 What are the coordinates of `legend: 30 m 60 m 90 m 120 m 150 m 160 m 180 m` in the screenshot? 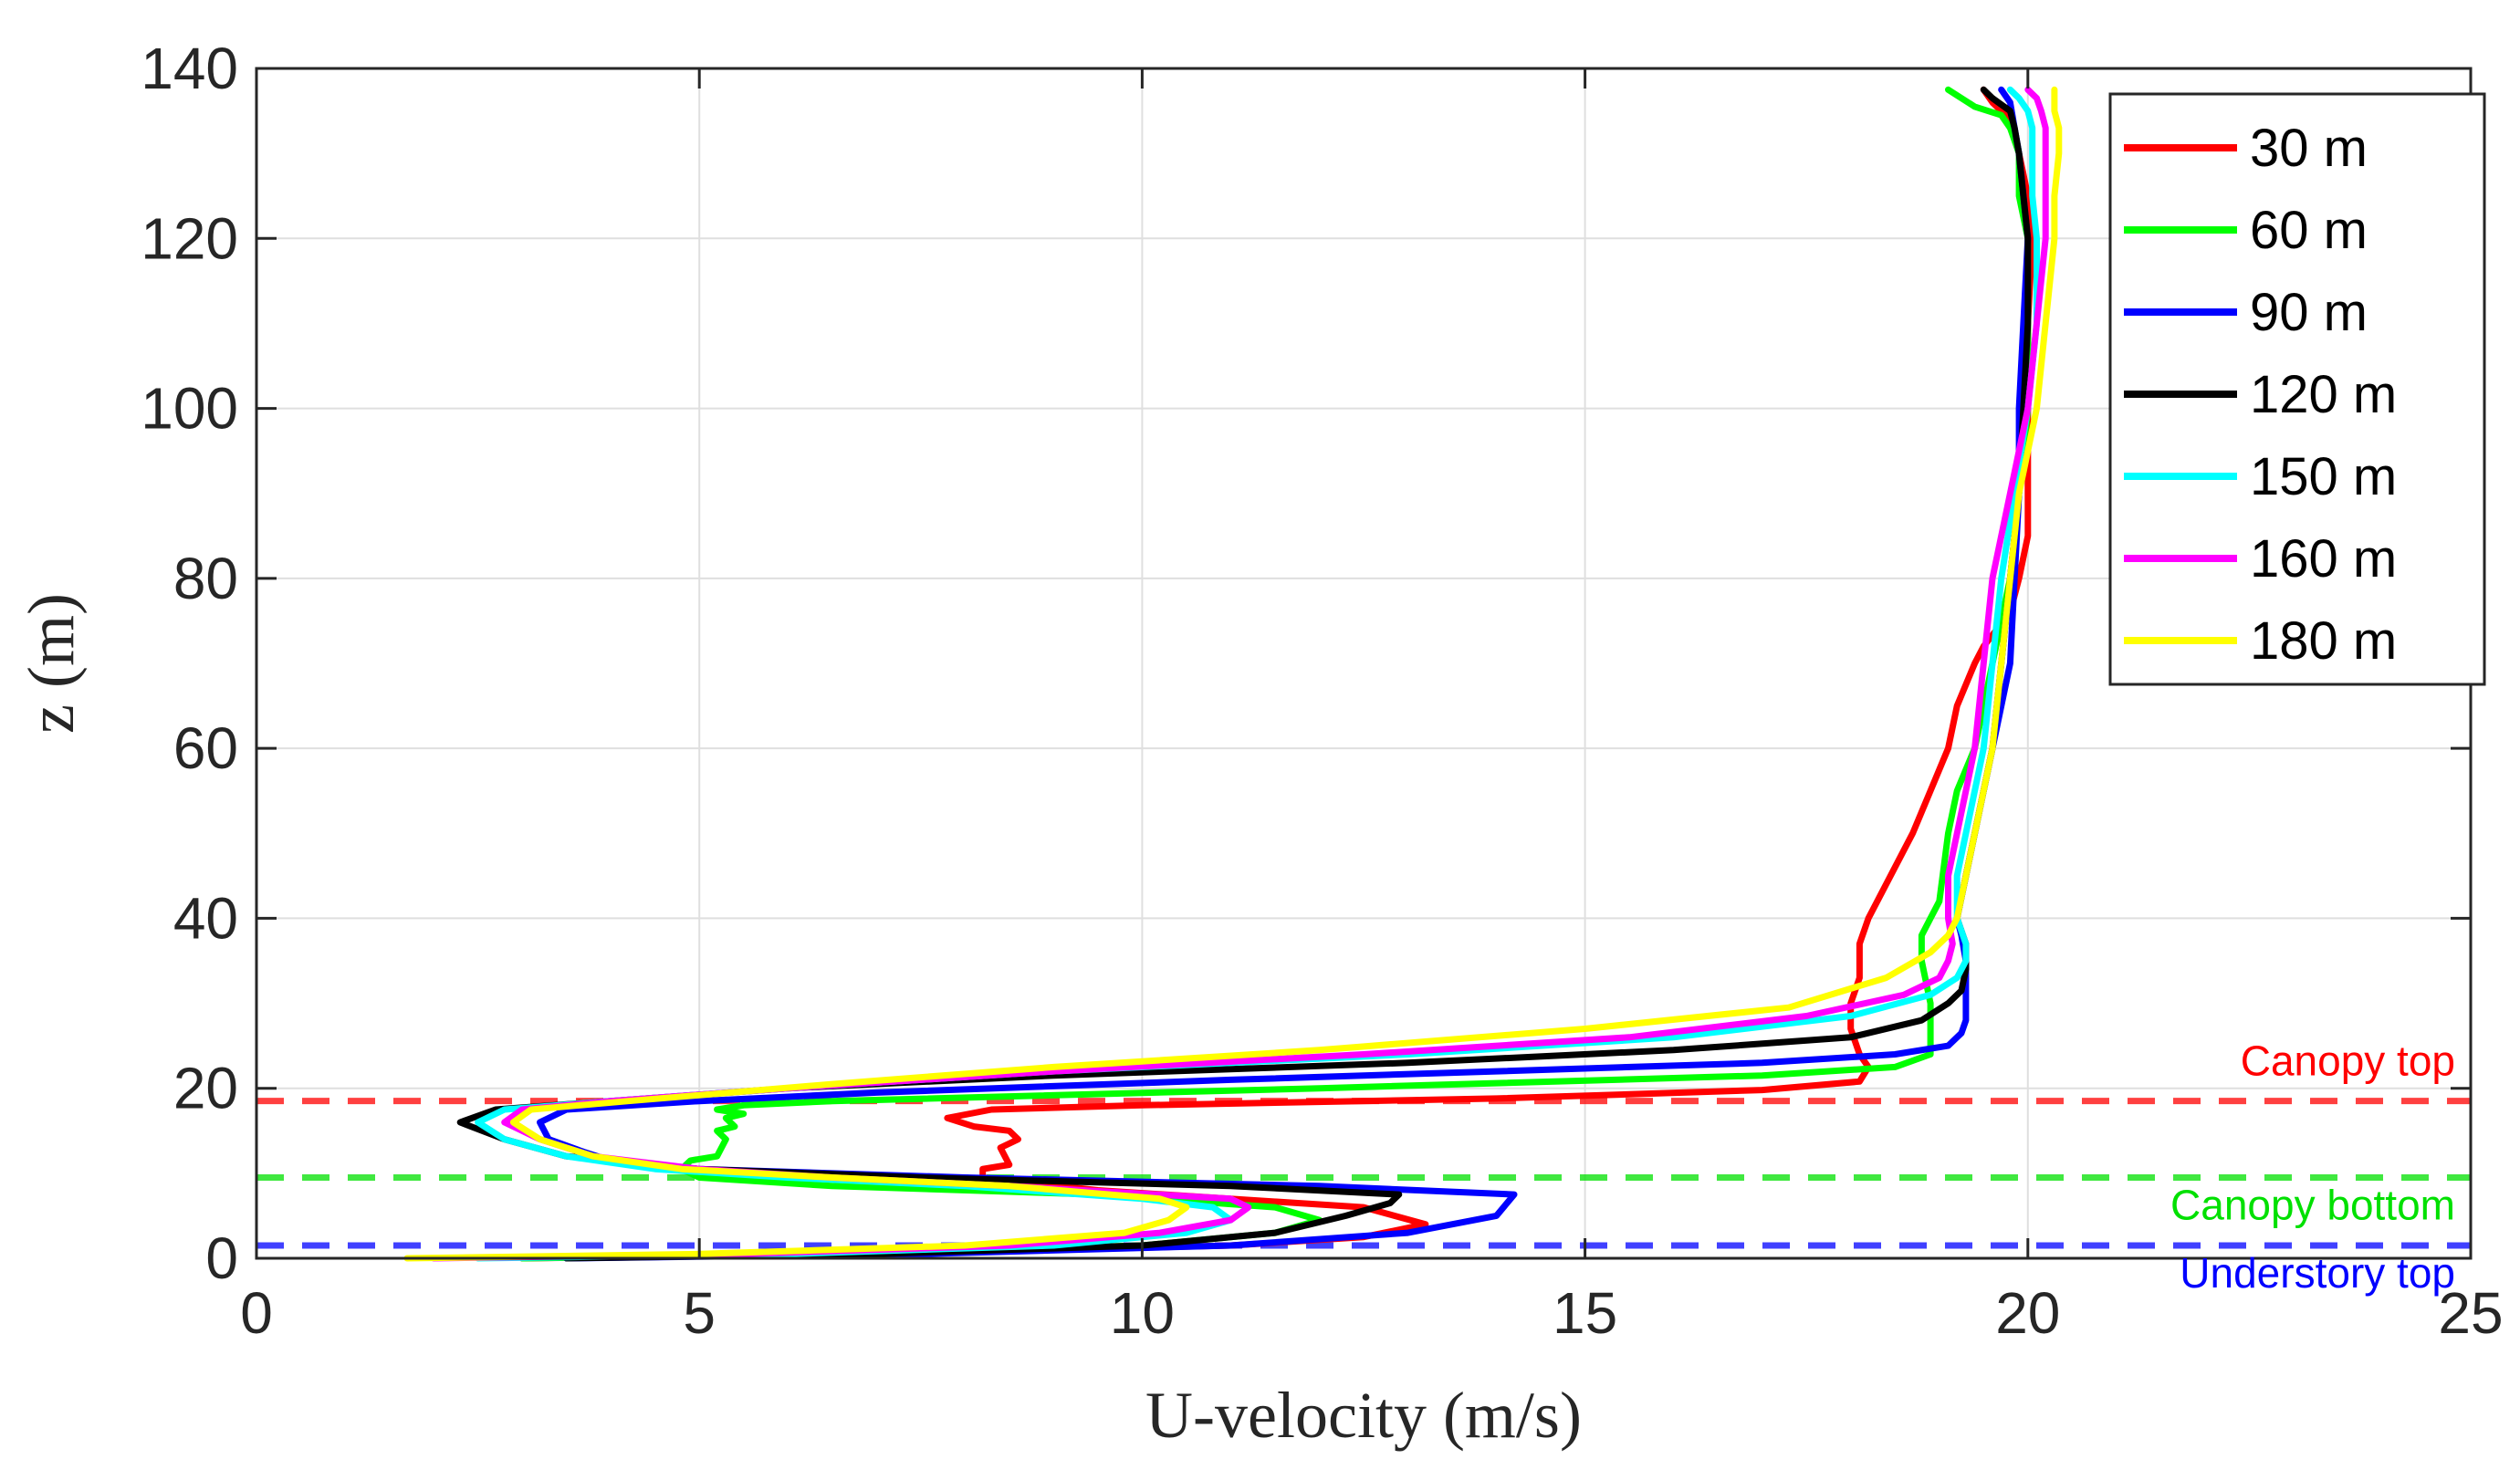 It's located at (2297, 389).